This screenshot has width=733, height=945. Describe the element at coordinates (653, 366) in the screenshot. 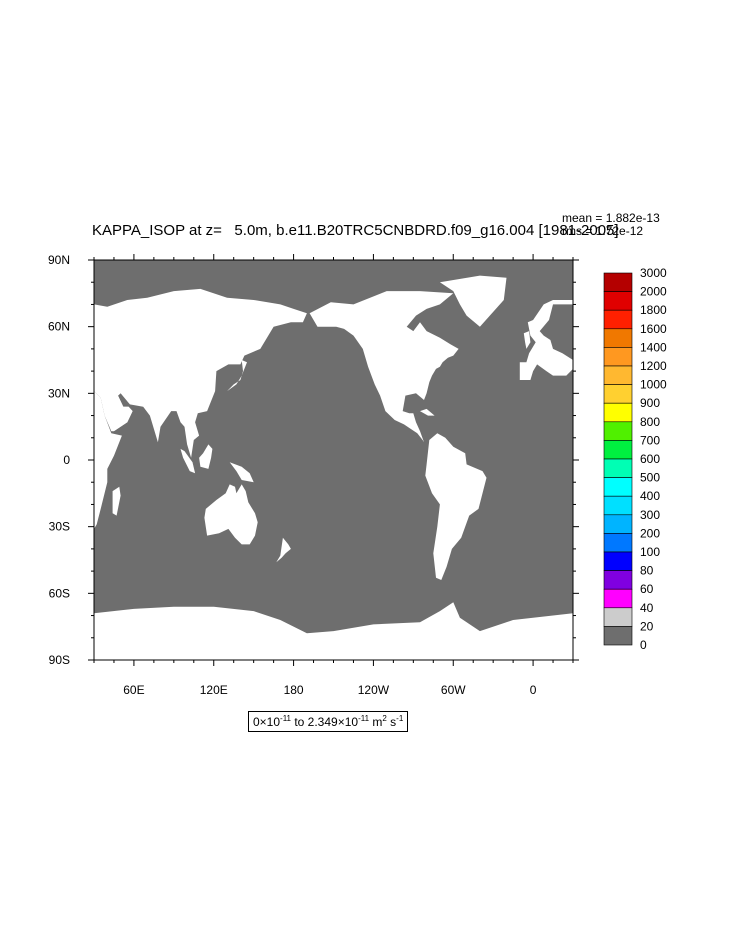

I see `colorbar-label: 1200` at that location.